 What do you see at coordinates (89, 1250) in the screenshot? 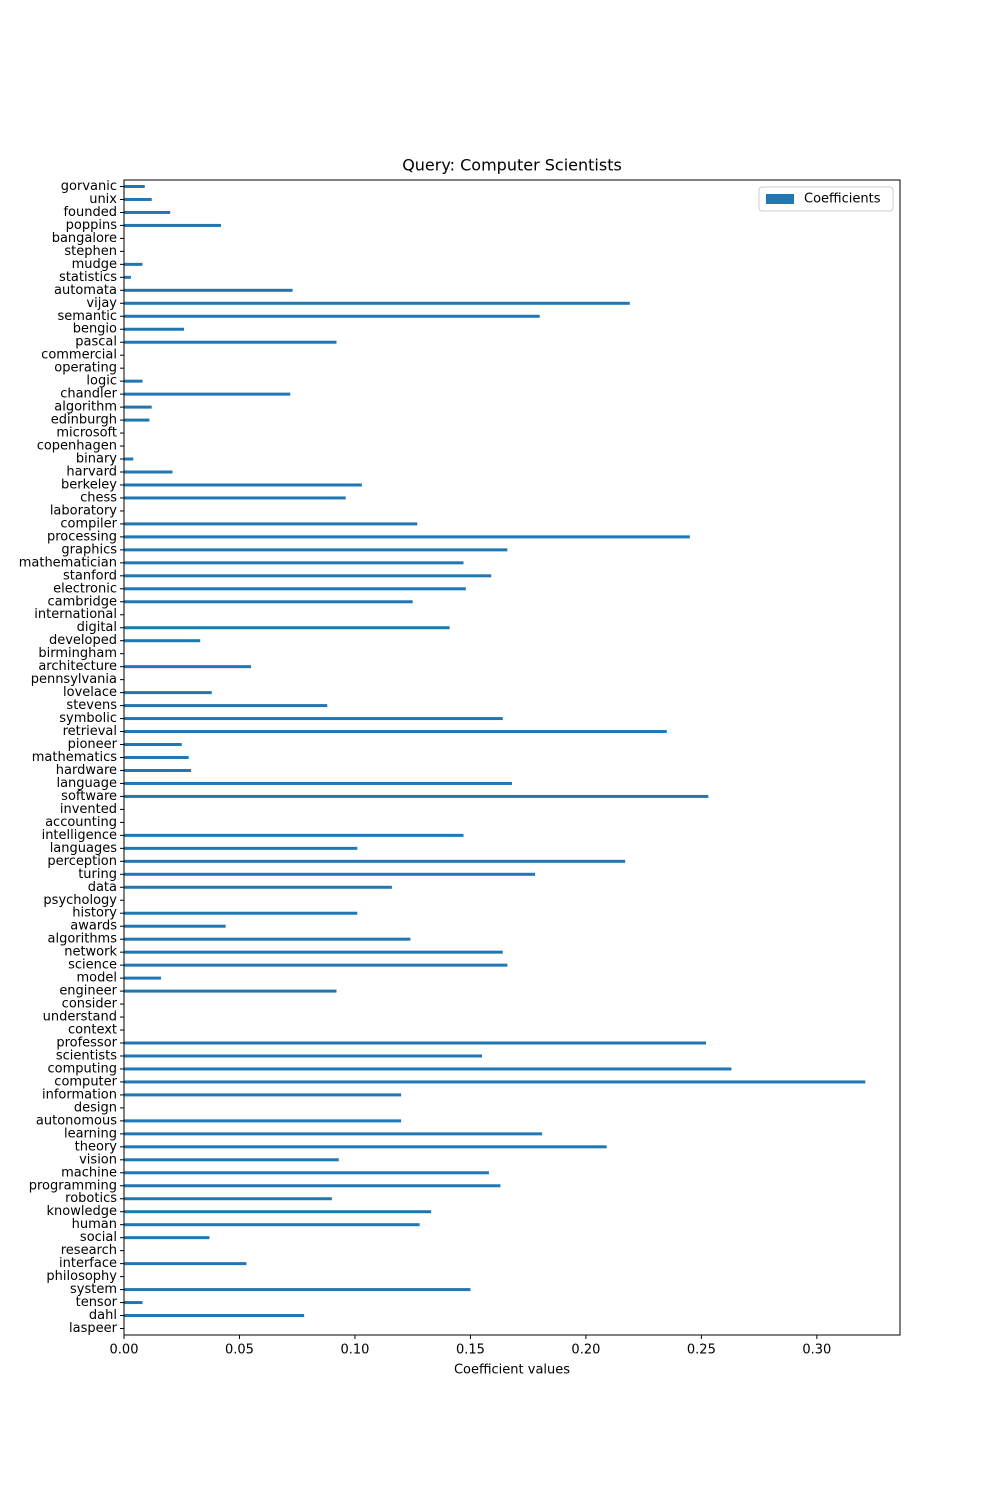
I see `y-tick-label: research` at bounding box center [89, 1250].